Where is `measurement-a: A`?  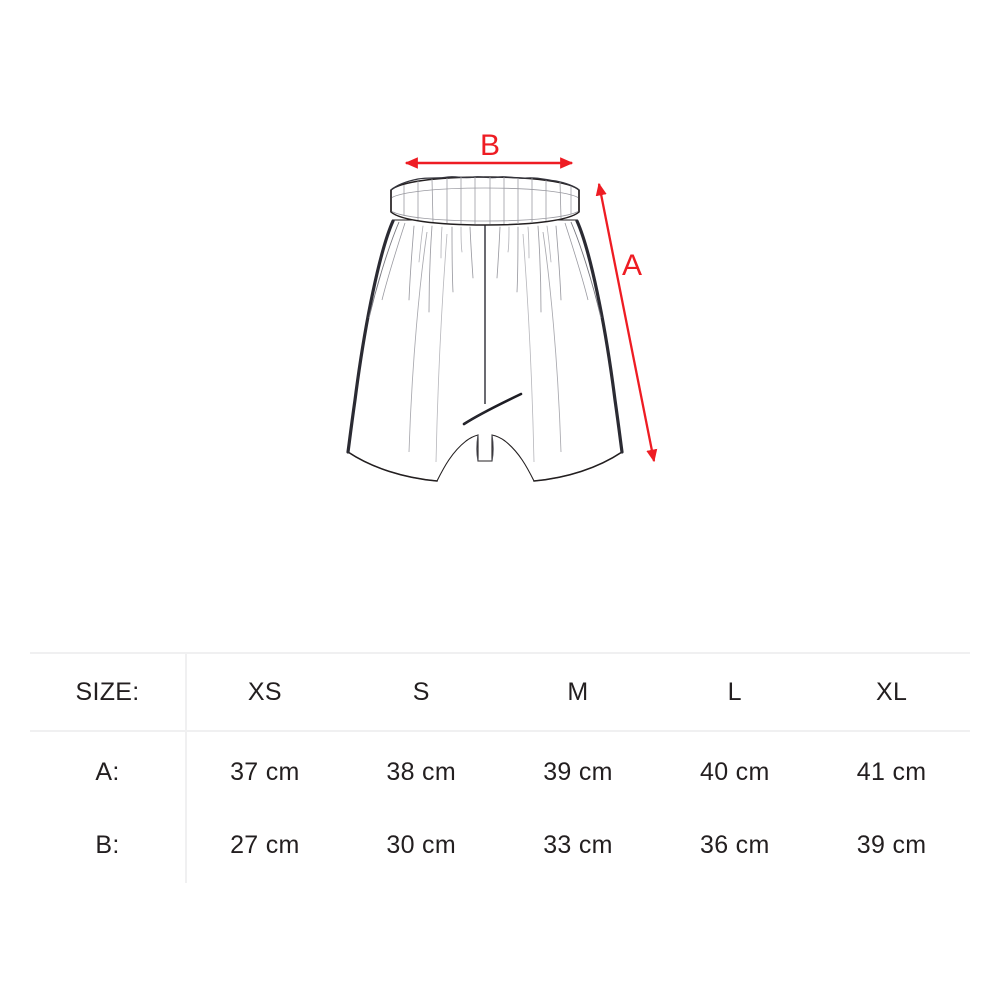
measurement-a: A is located at coordinates (626, 322).